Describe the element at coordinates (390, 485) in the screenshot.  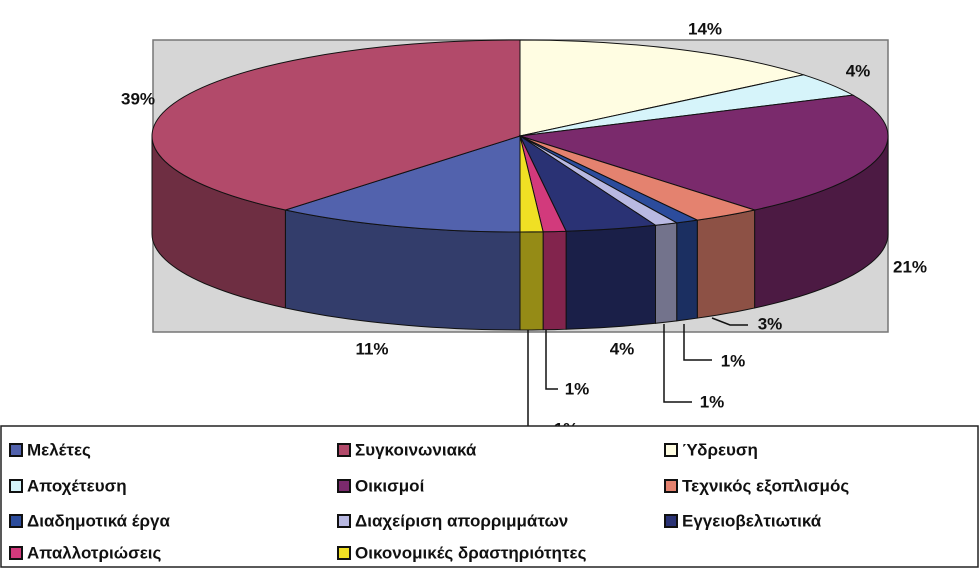
I see `legend-label: Οικισμοί` at that location.